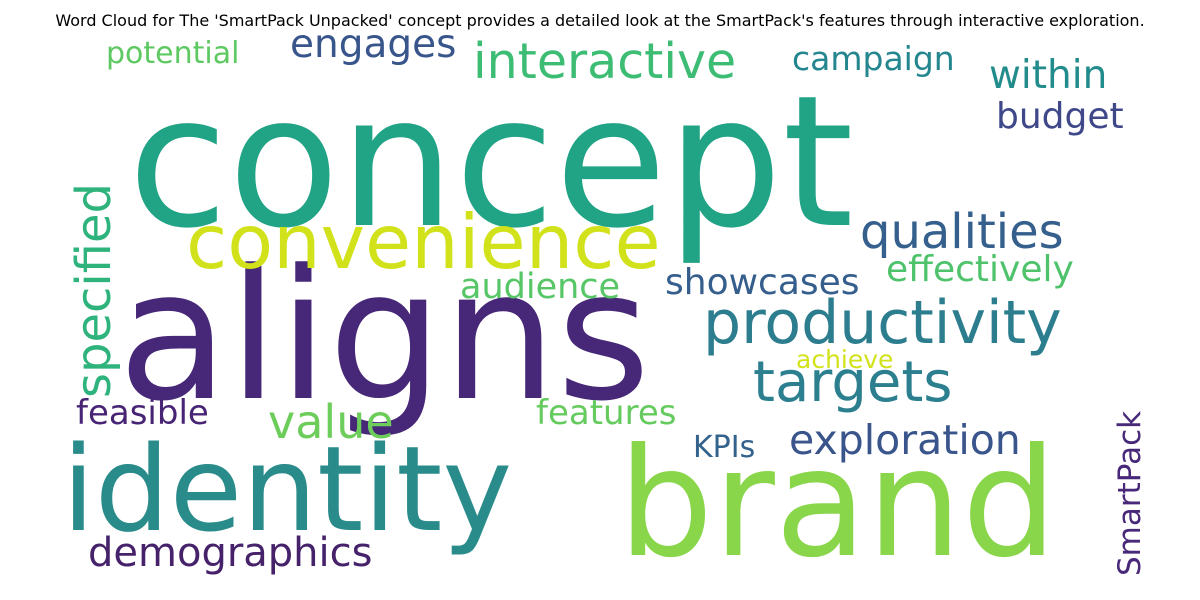 The width and height of the screenshot is (1200, 600). What do you see at coordinates (142, 413) in the screenshot?
I see `word-feasible: feasible` at bounding box center [142, 413].